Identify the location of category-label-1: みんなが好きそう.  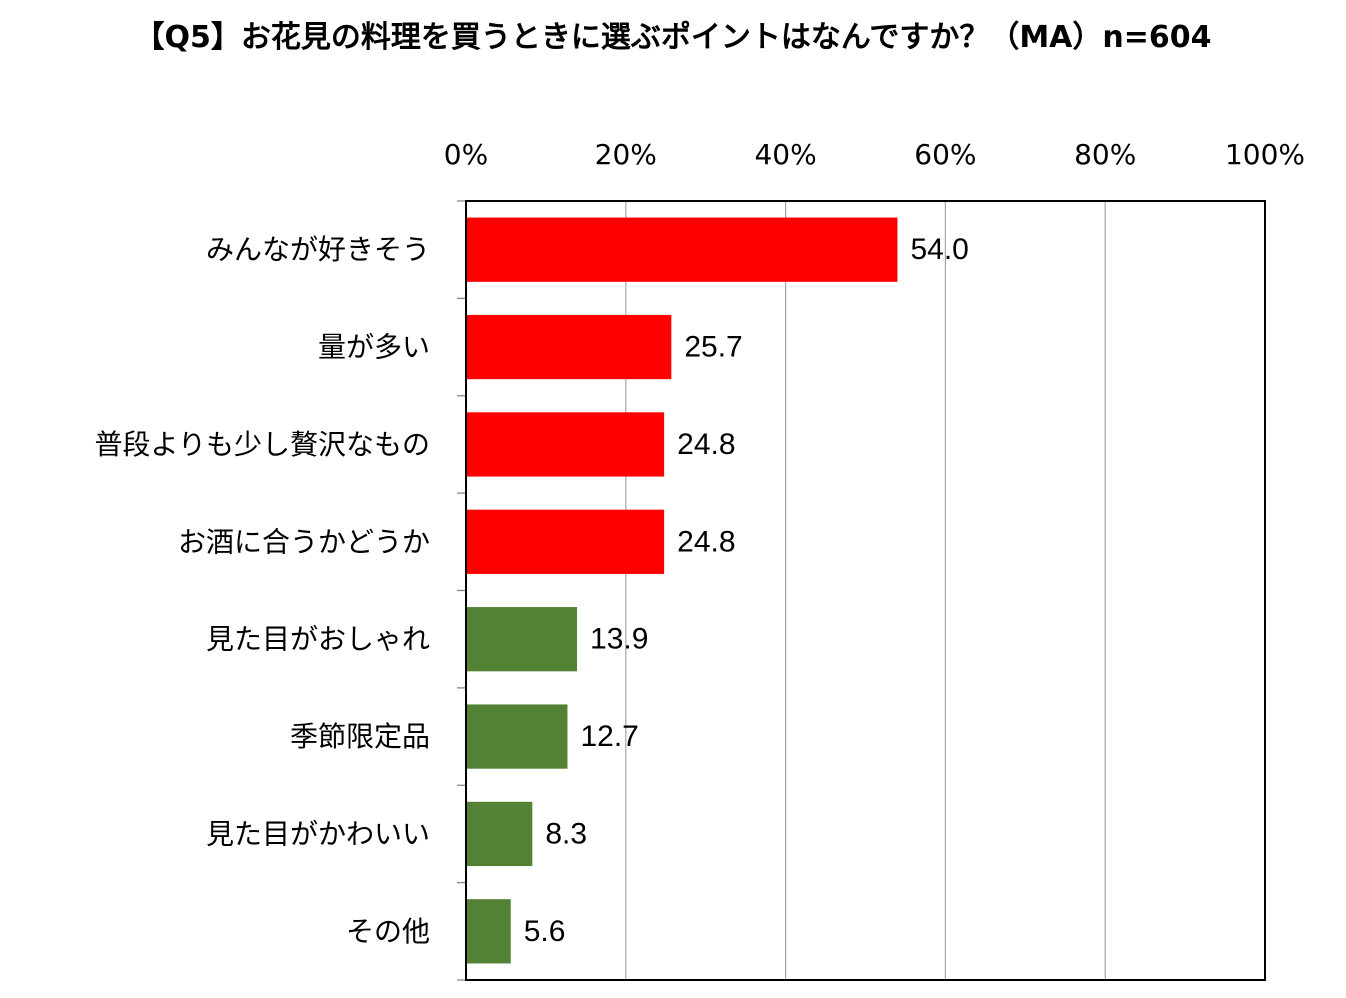
(318, 249).